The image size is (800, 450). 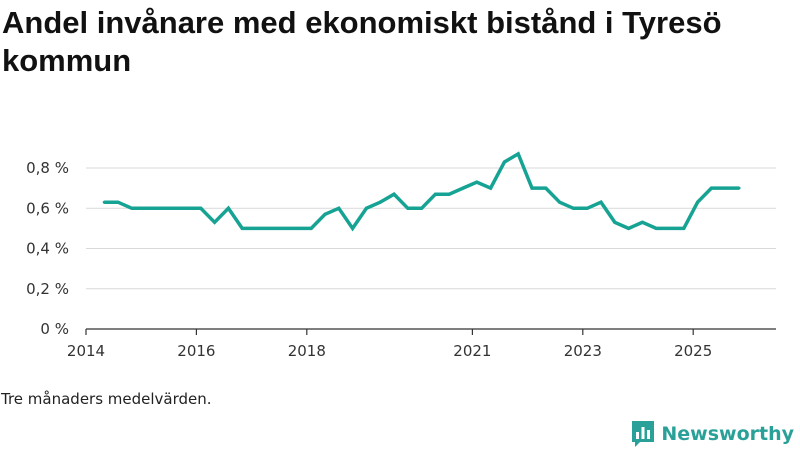 I want to click on chart-caption: Tre månaders medelvärden., so click(x=106, y=399).